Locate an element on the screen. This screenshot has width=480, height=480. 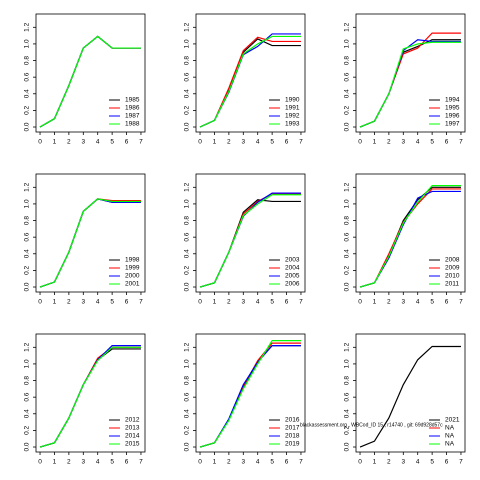
legend-label: 1993 is located at coordinates (292, 124).